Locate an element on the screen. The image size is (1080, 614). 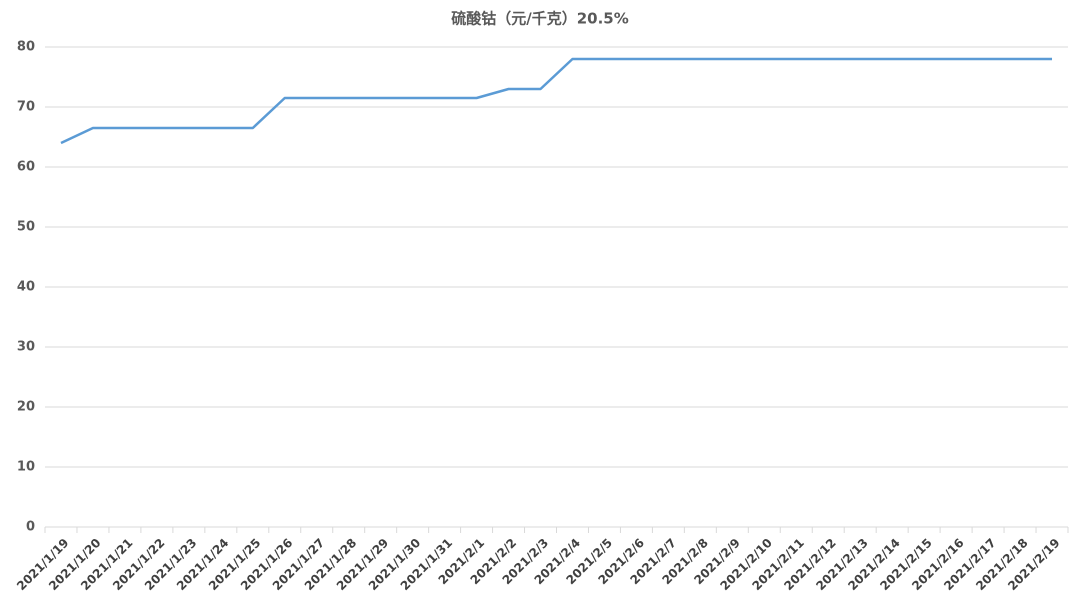
y-tick-label: 10 is located at coordinates (26, 467).